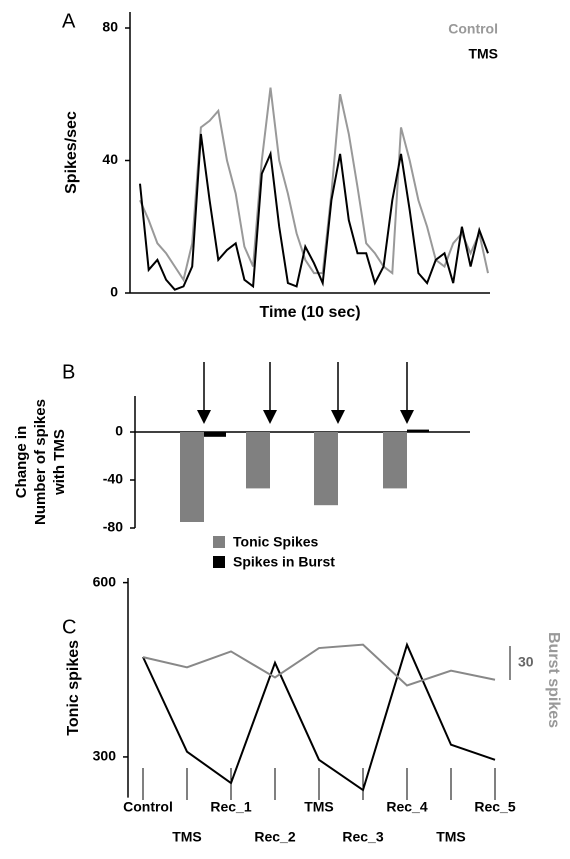  I want to click on y-axis-label: Spikes/sec, so click(71, 152).